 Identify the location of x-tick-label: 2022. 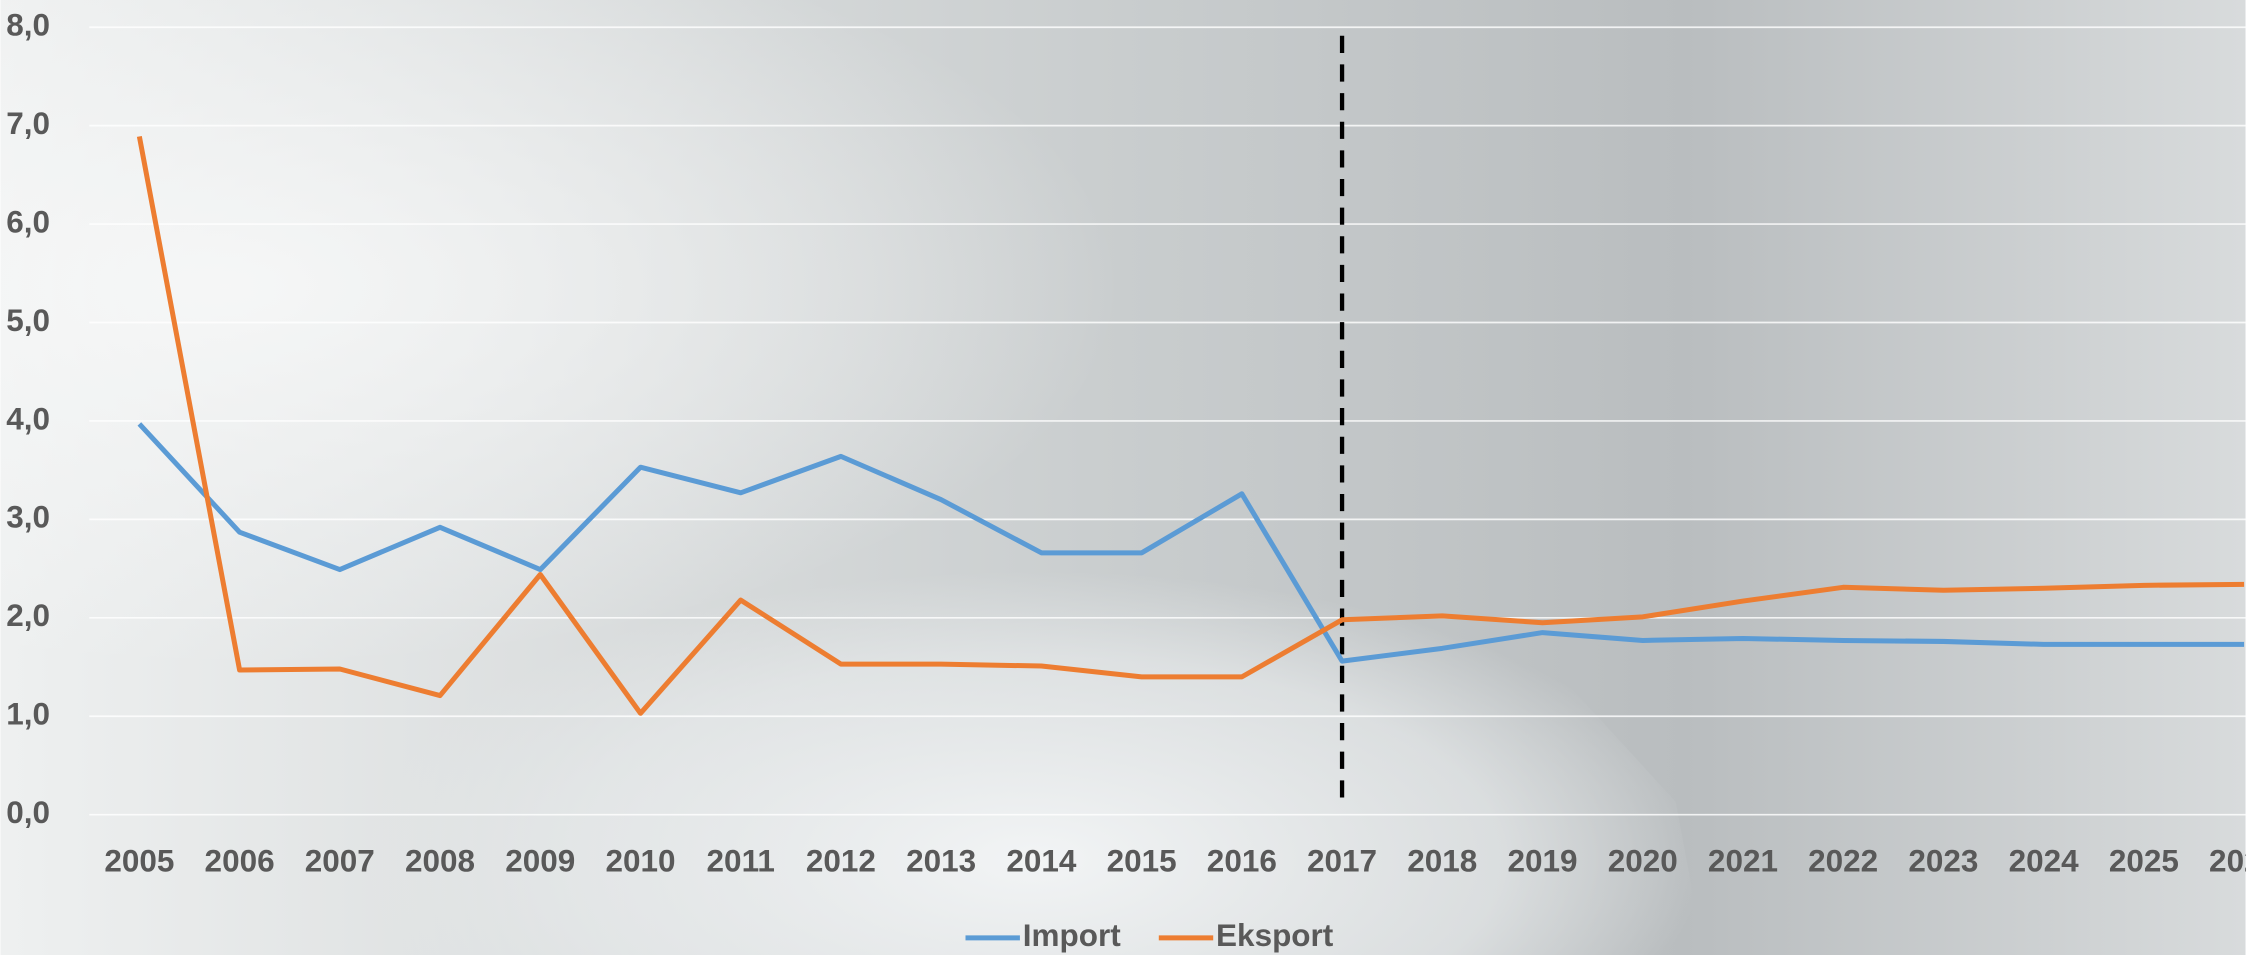
(1843, 861).